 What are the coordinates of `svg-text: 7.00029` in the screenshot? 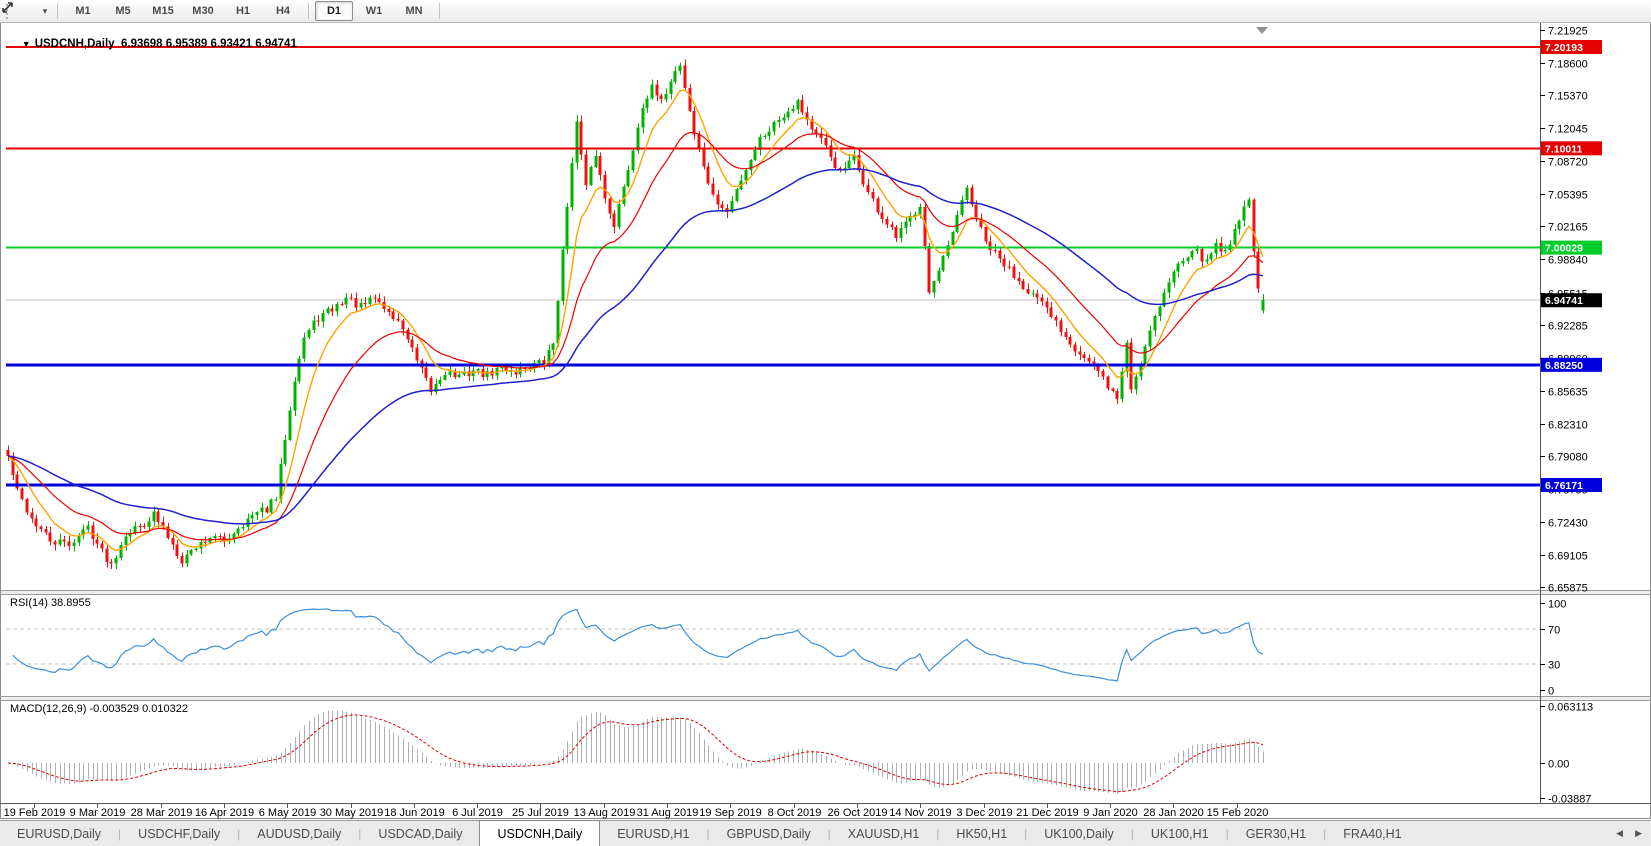 It's located at (1564, 249).